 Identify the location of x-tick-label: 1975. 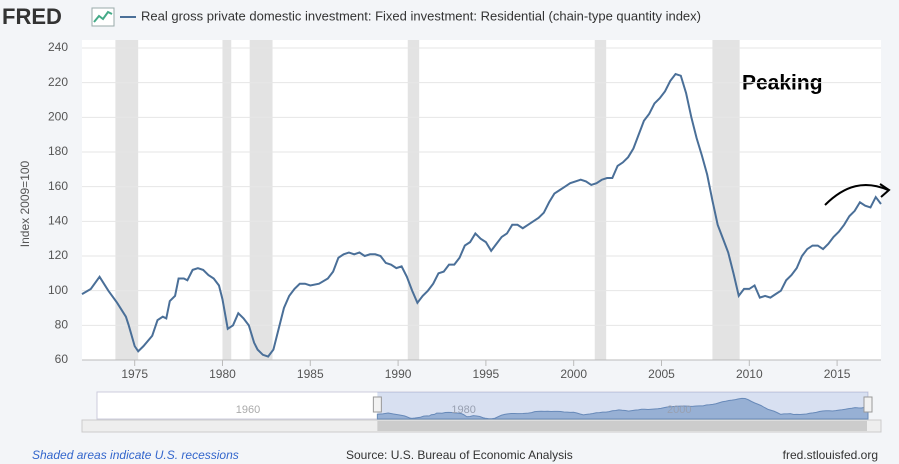
(134, 374).